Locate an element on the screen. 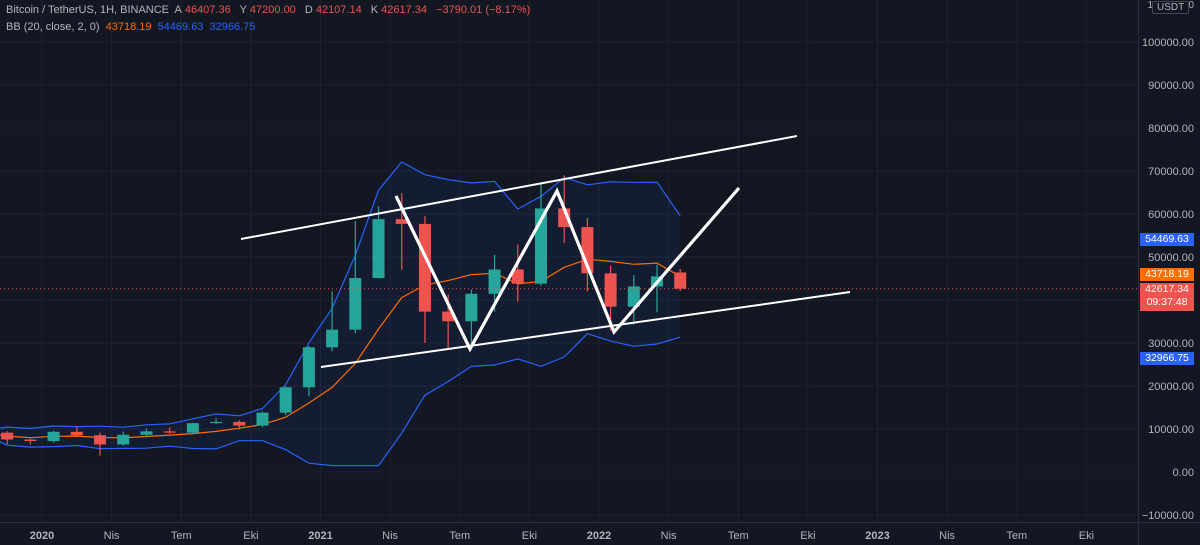 This screenshot has width=1200, height=545. price-tick-label: 20000.00 is located at coordinates (1171, 387).